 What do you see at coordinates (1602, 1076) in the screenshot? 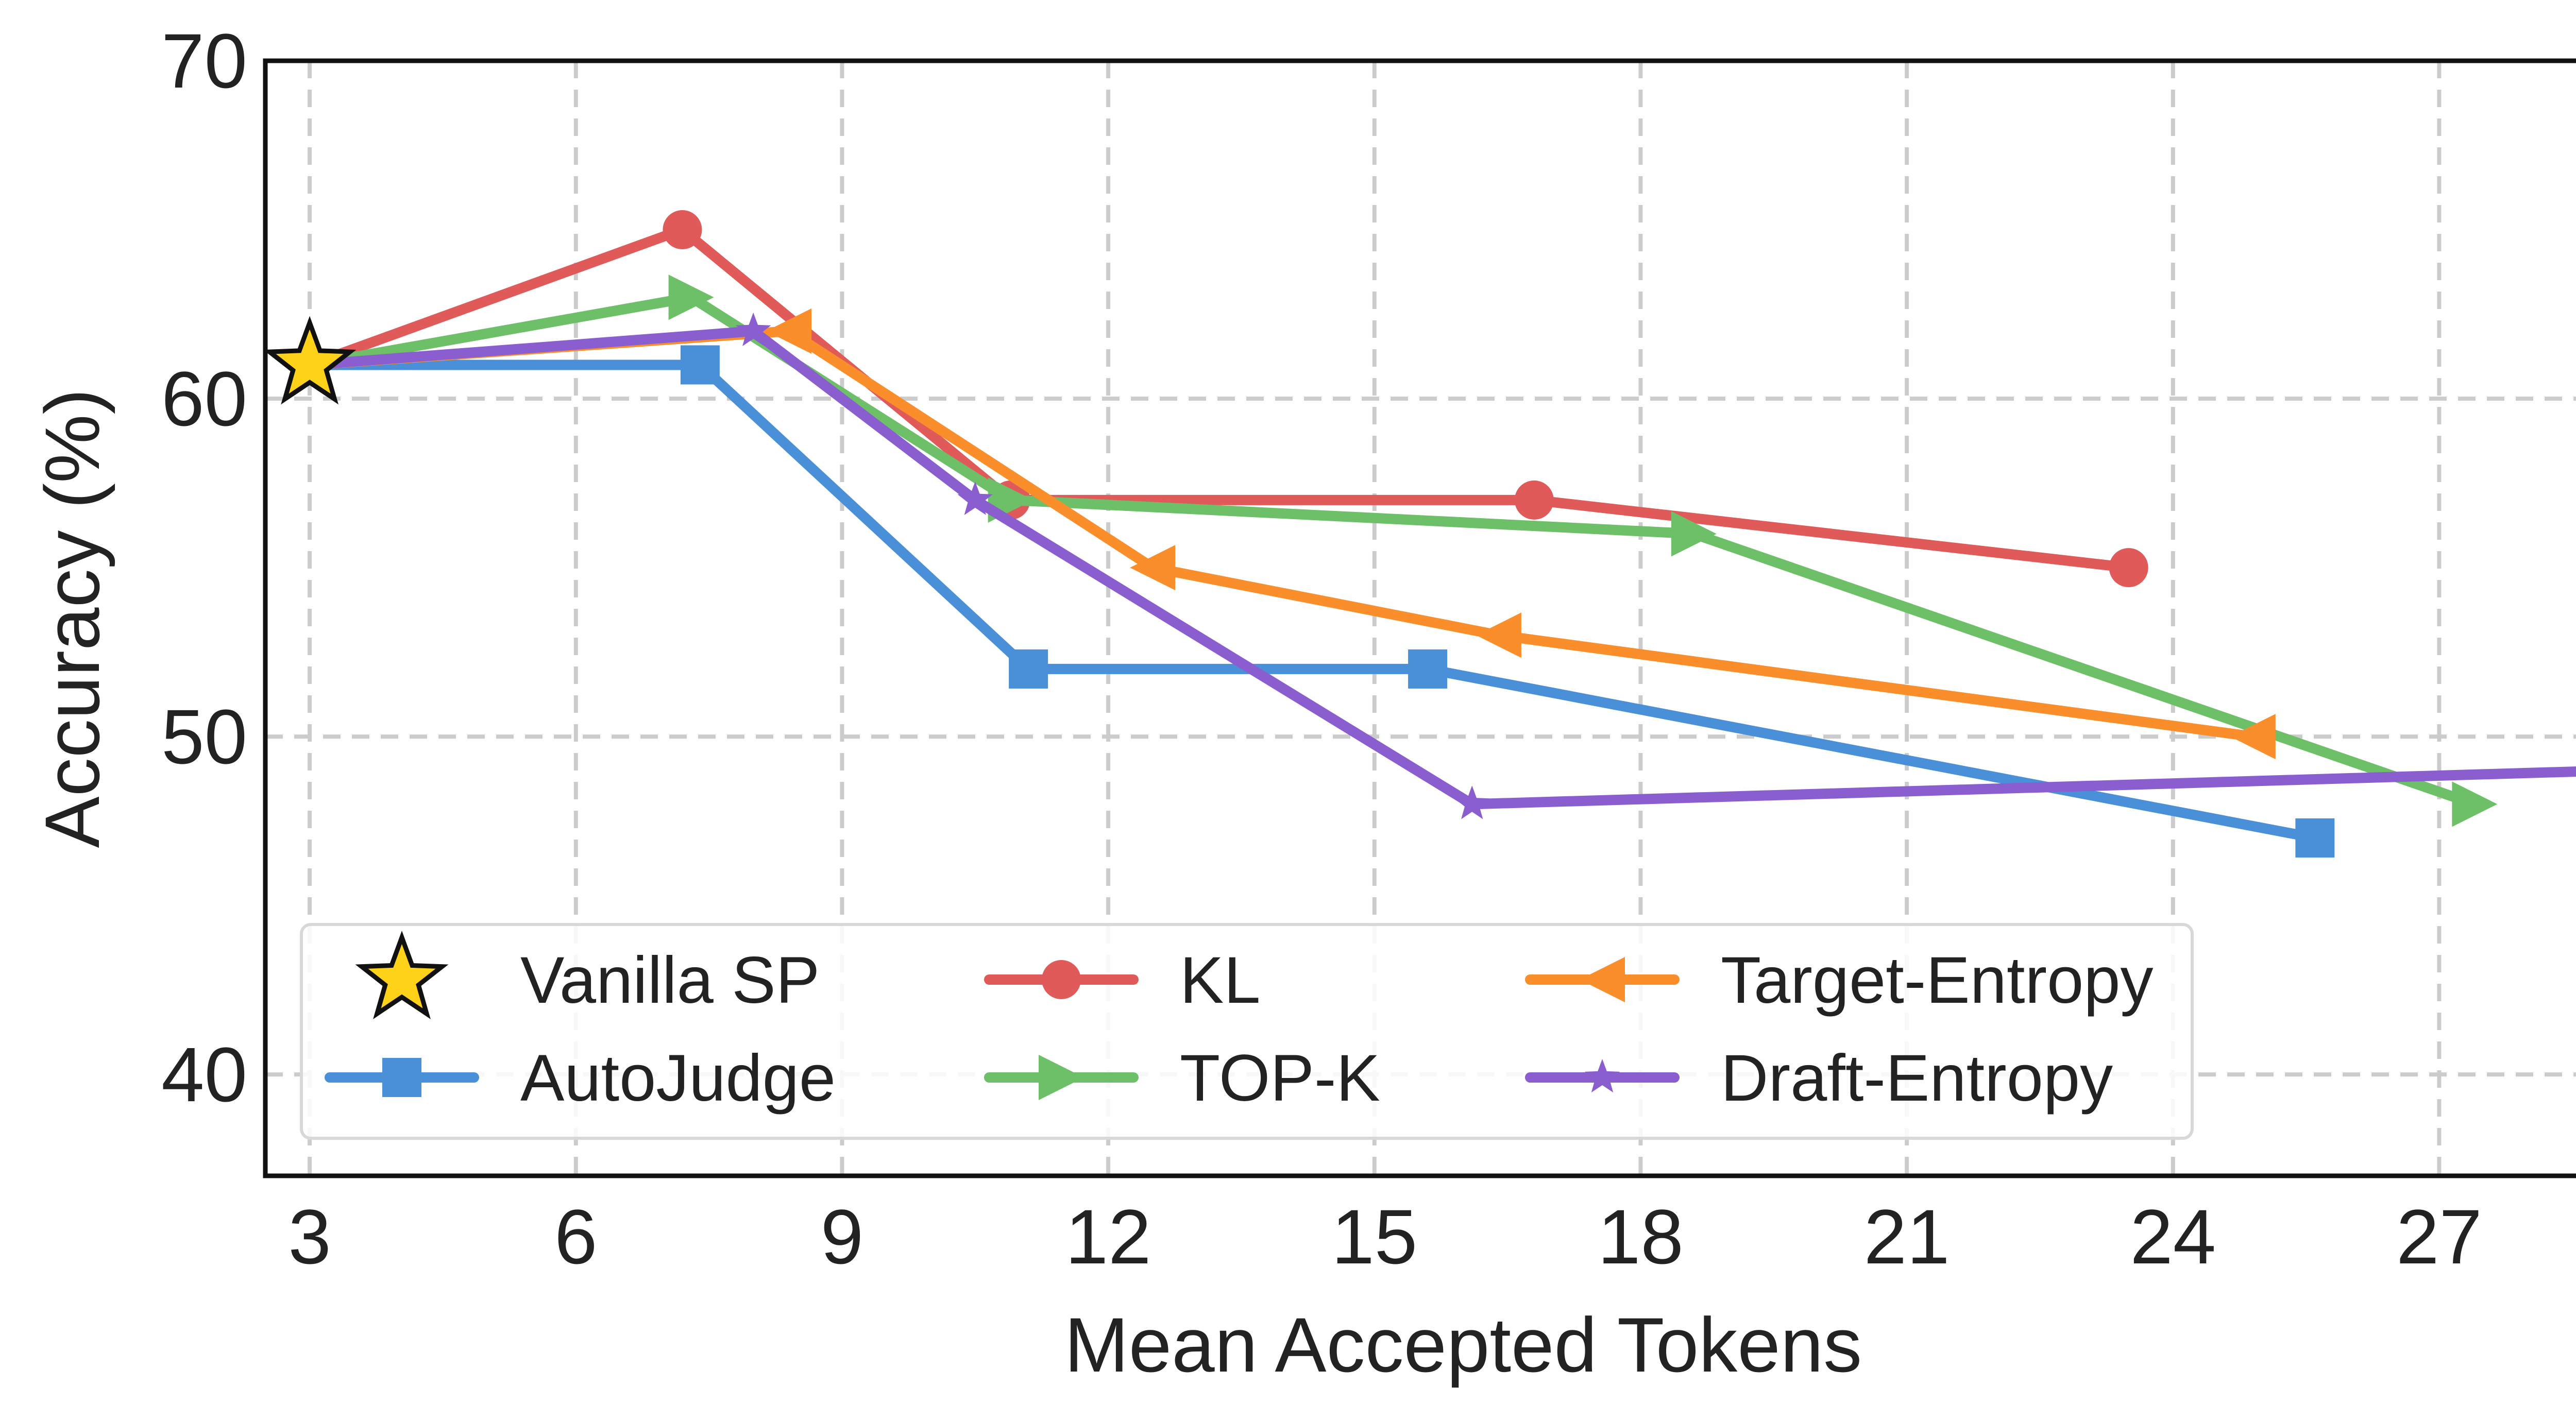
I see `legend-marker-draft-entropy` at bounding box center [1602, 1076].